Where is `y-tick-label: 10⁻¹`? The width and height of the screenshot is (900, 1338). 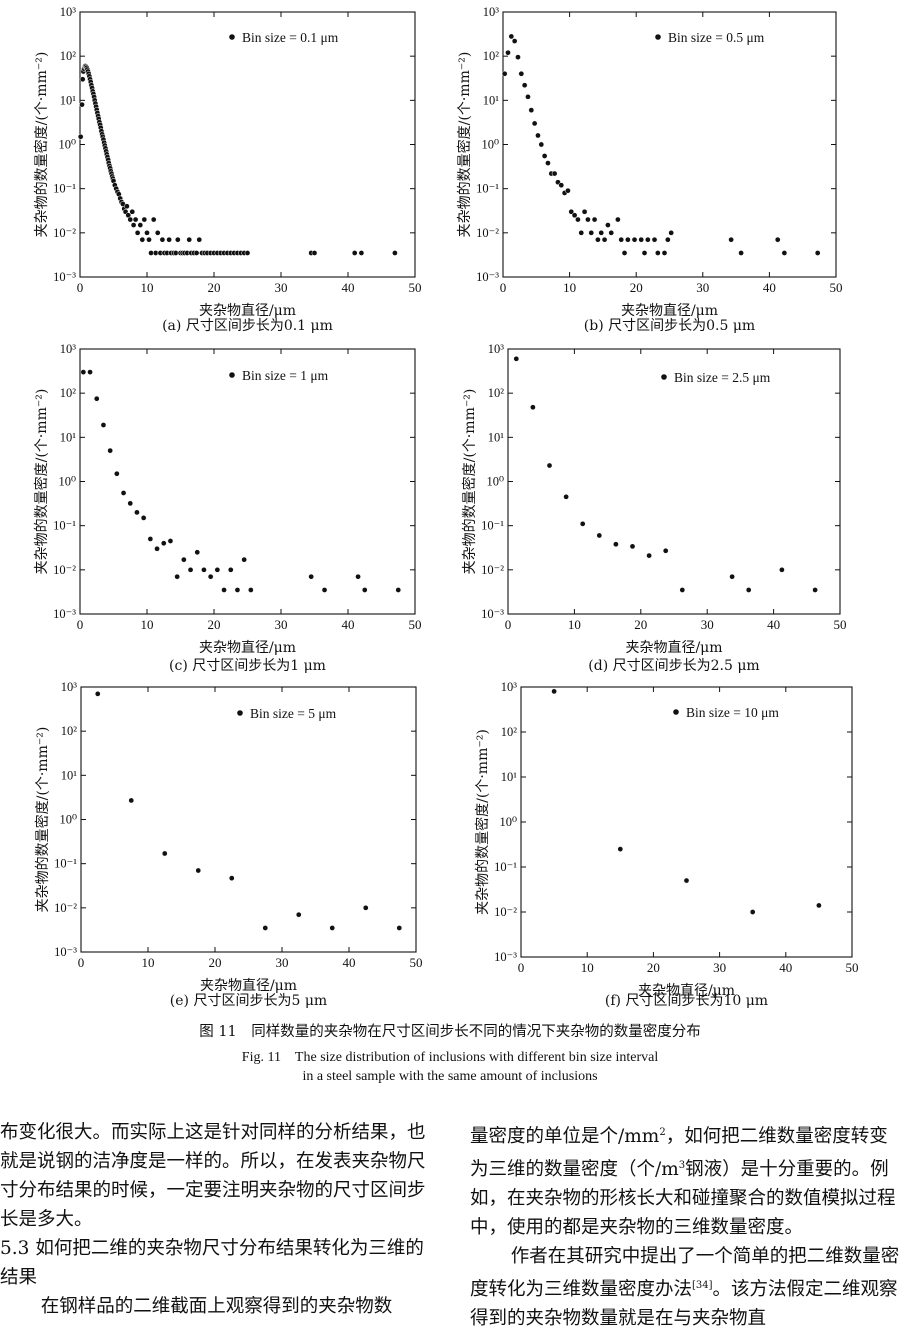
y-tick-label: 10⁻¹ is located at coordinates (65, 864).